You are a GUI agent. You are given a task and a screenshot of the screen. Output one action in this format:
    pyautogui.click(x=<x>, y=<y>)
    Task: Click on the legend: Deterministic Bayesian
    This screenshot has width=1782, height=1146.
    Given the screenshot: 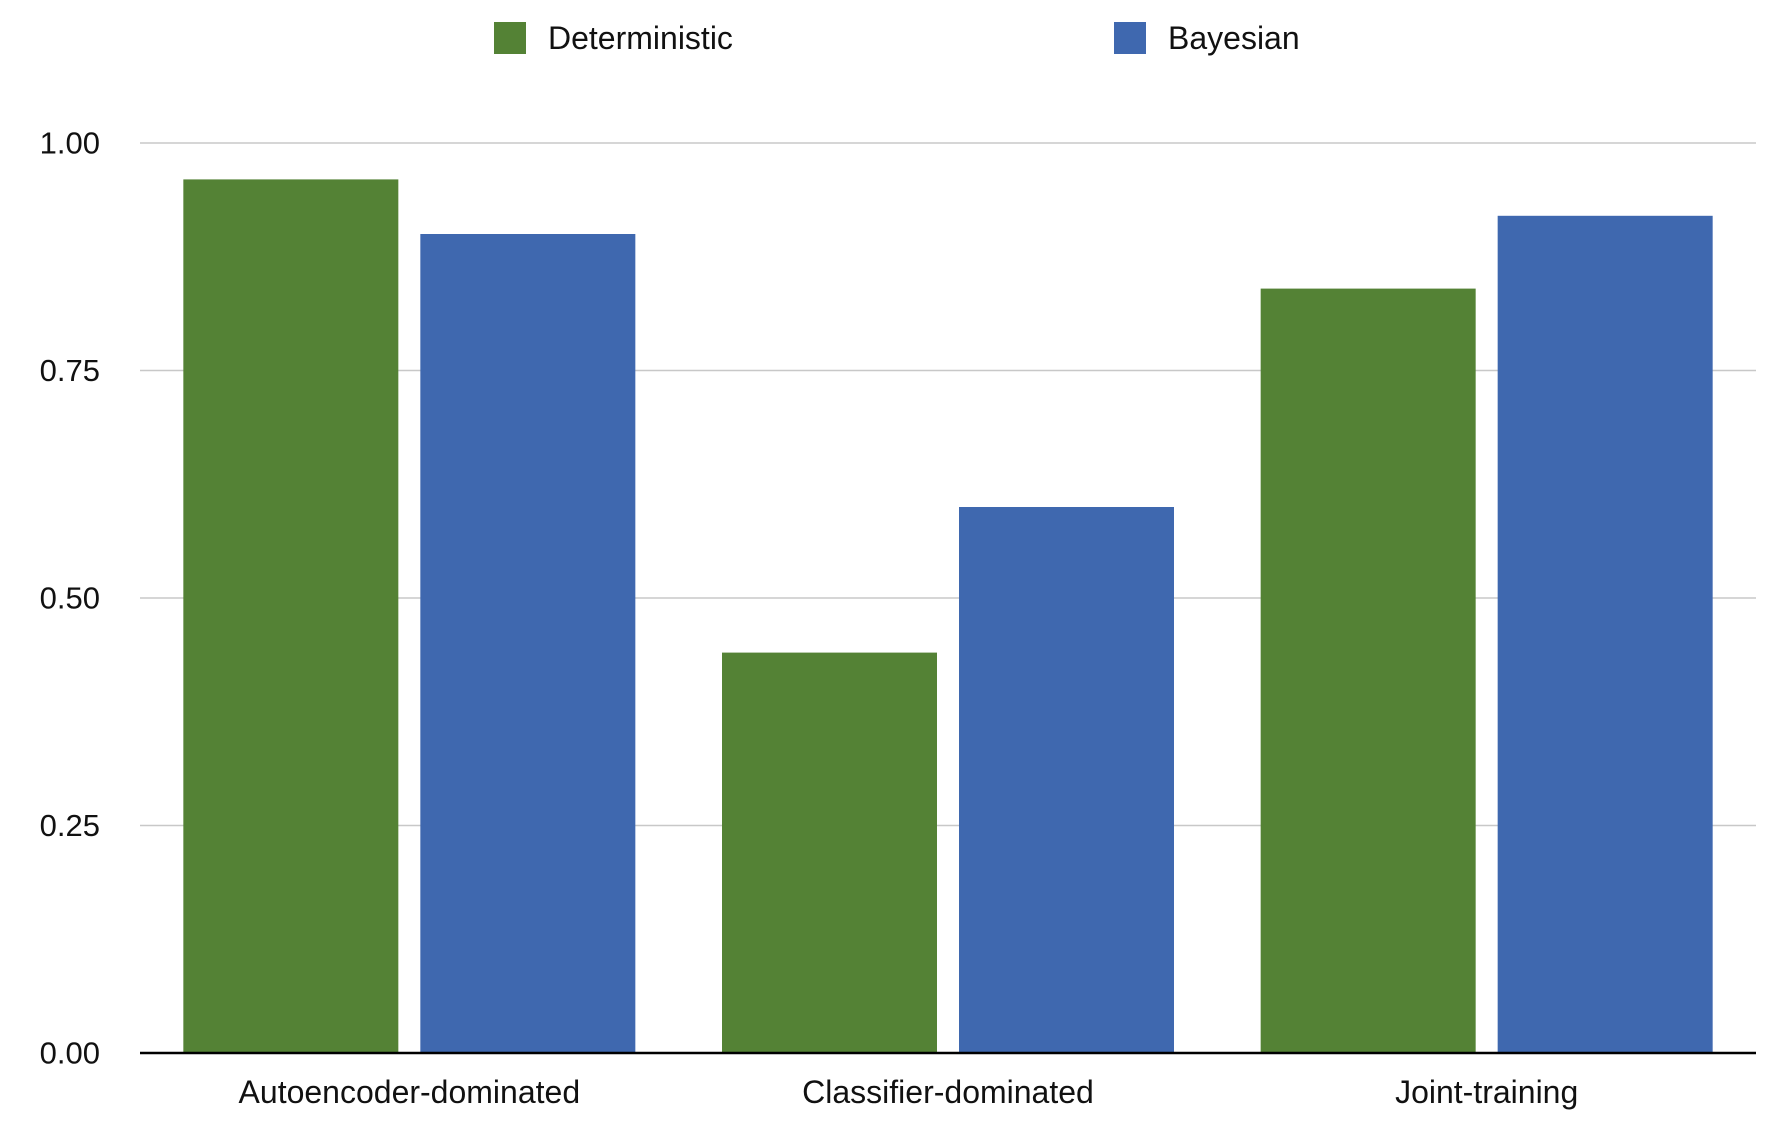 What is the action you would take?
    pyautogui.click(x=897, y=38)
    